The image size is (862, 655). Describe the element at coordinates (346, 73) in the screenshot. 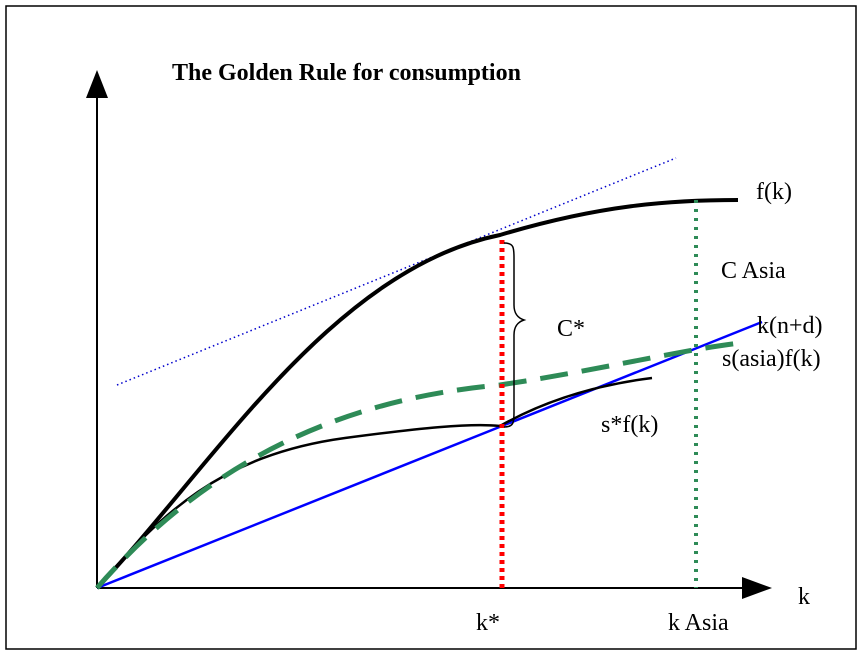

I see `diagram-title: The Golden Rule for consumption` at that location.